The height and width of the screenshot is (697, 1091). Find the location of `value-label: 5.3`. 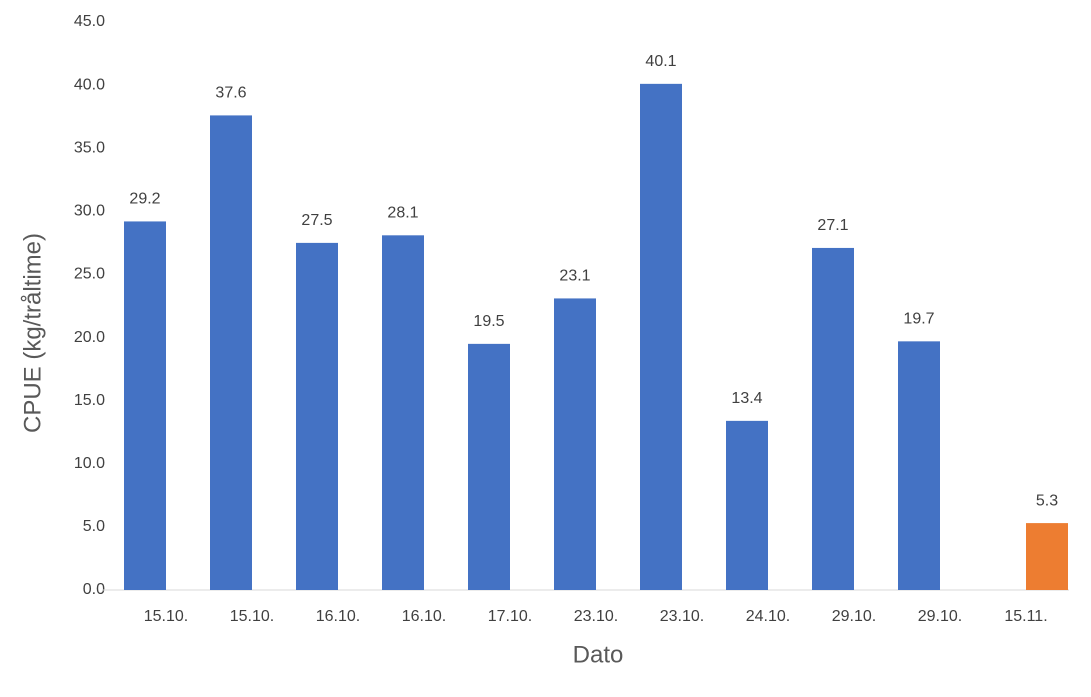

value-label: 5.3 is located at coordinates (1047, 500).